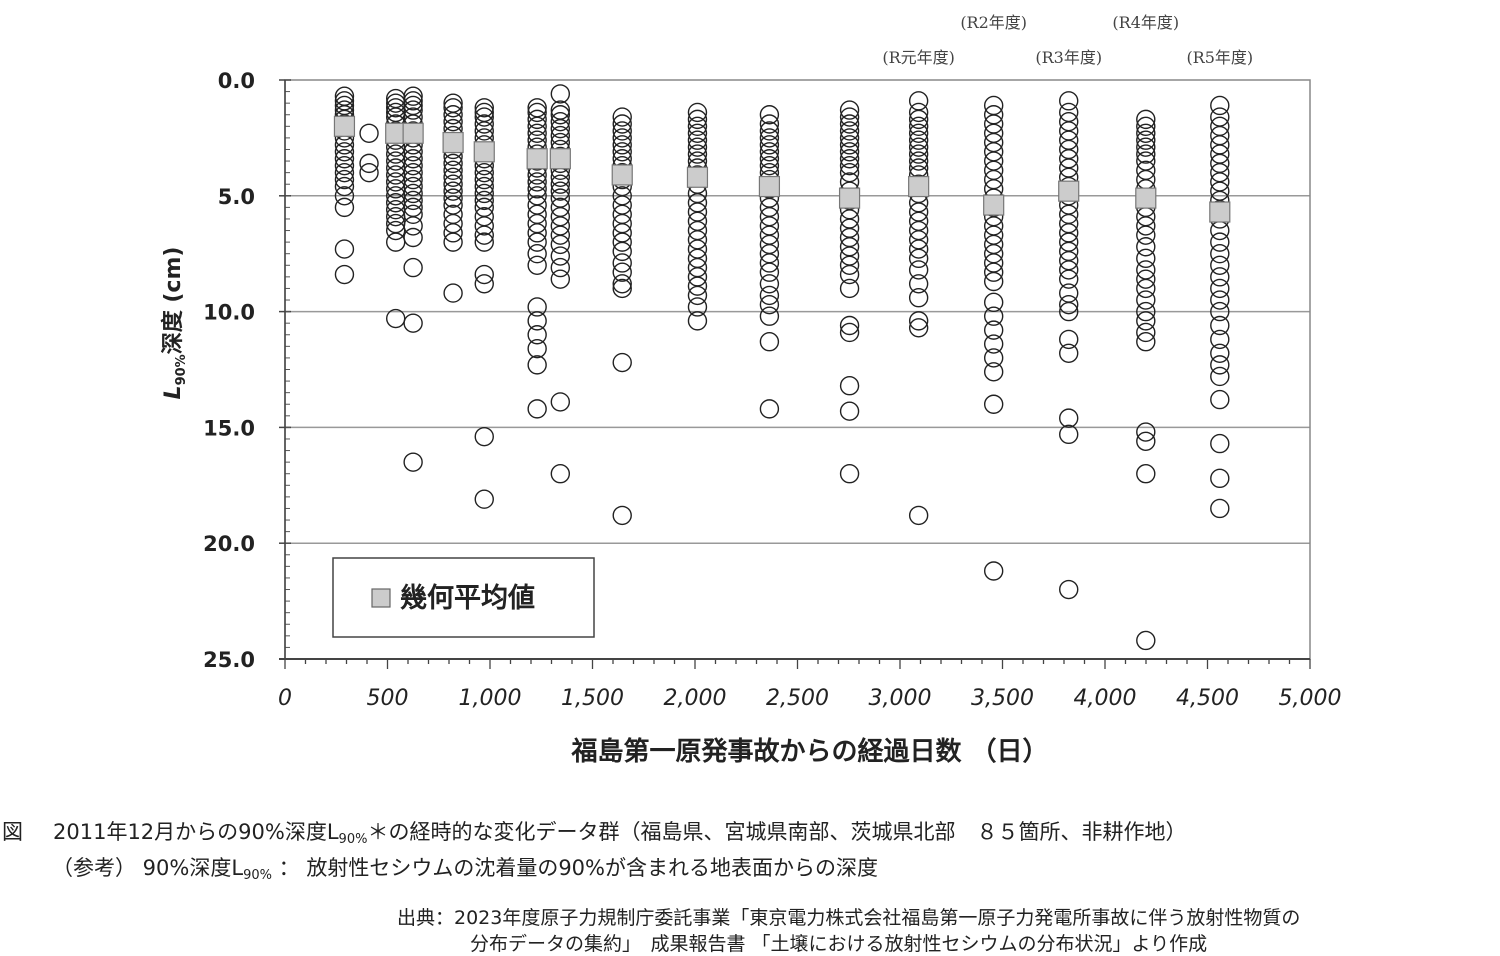 The image size is (1500, 956). I want to click on caption-subscript: 90%, so click(257, 875).